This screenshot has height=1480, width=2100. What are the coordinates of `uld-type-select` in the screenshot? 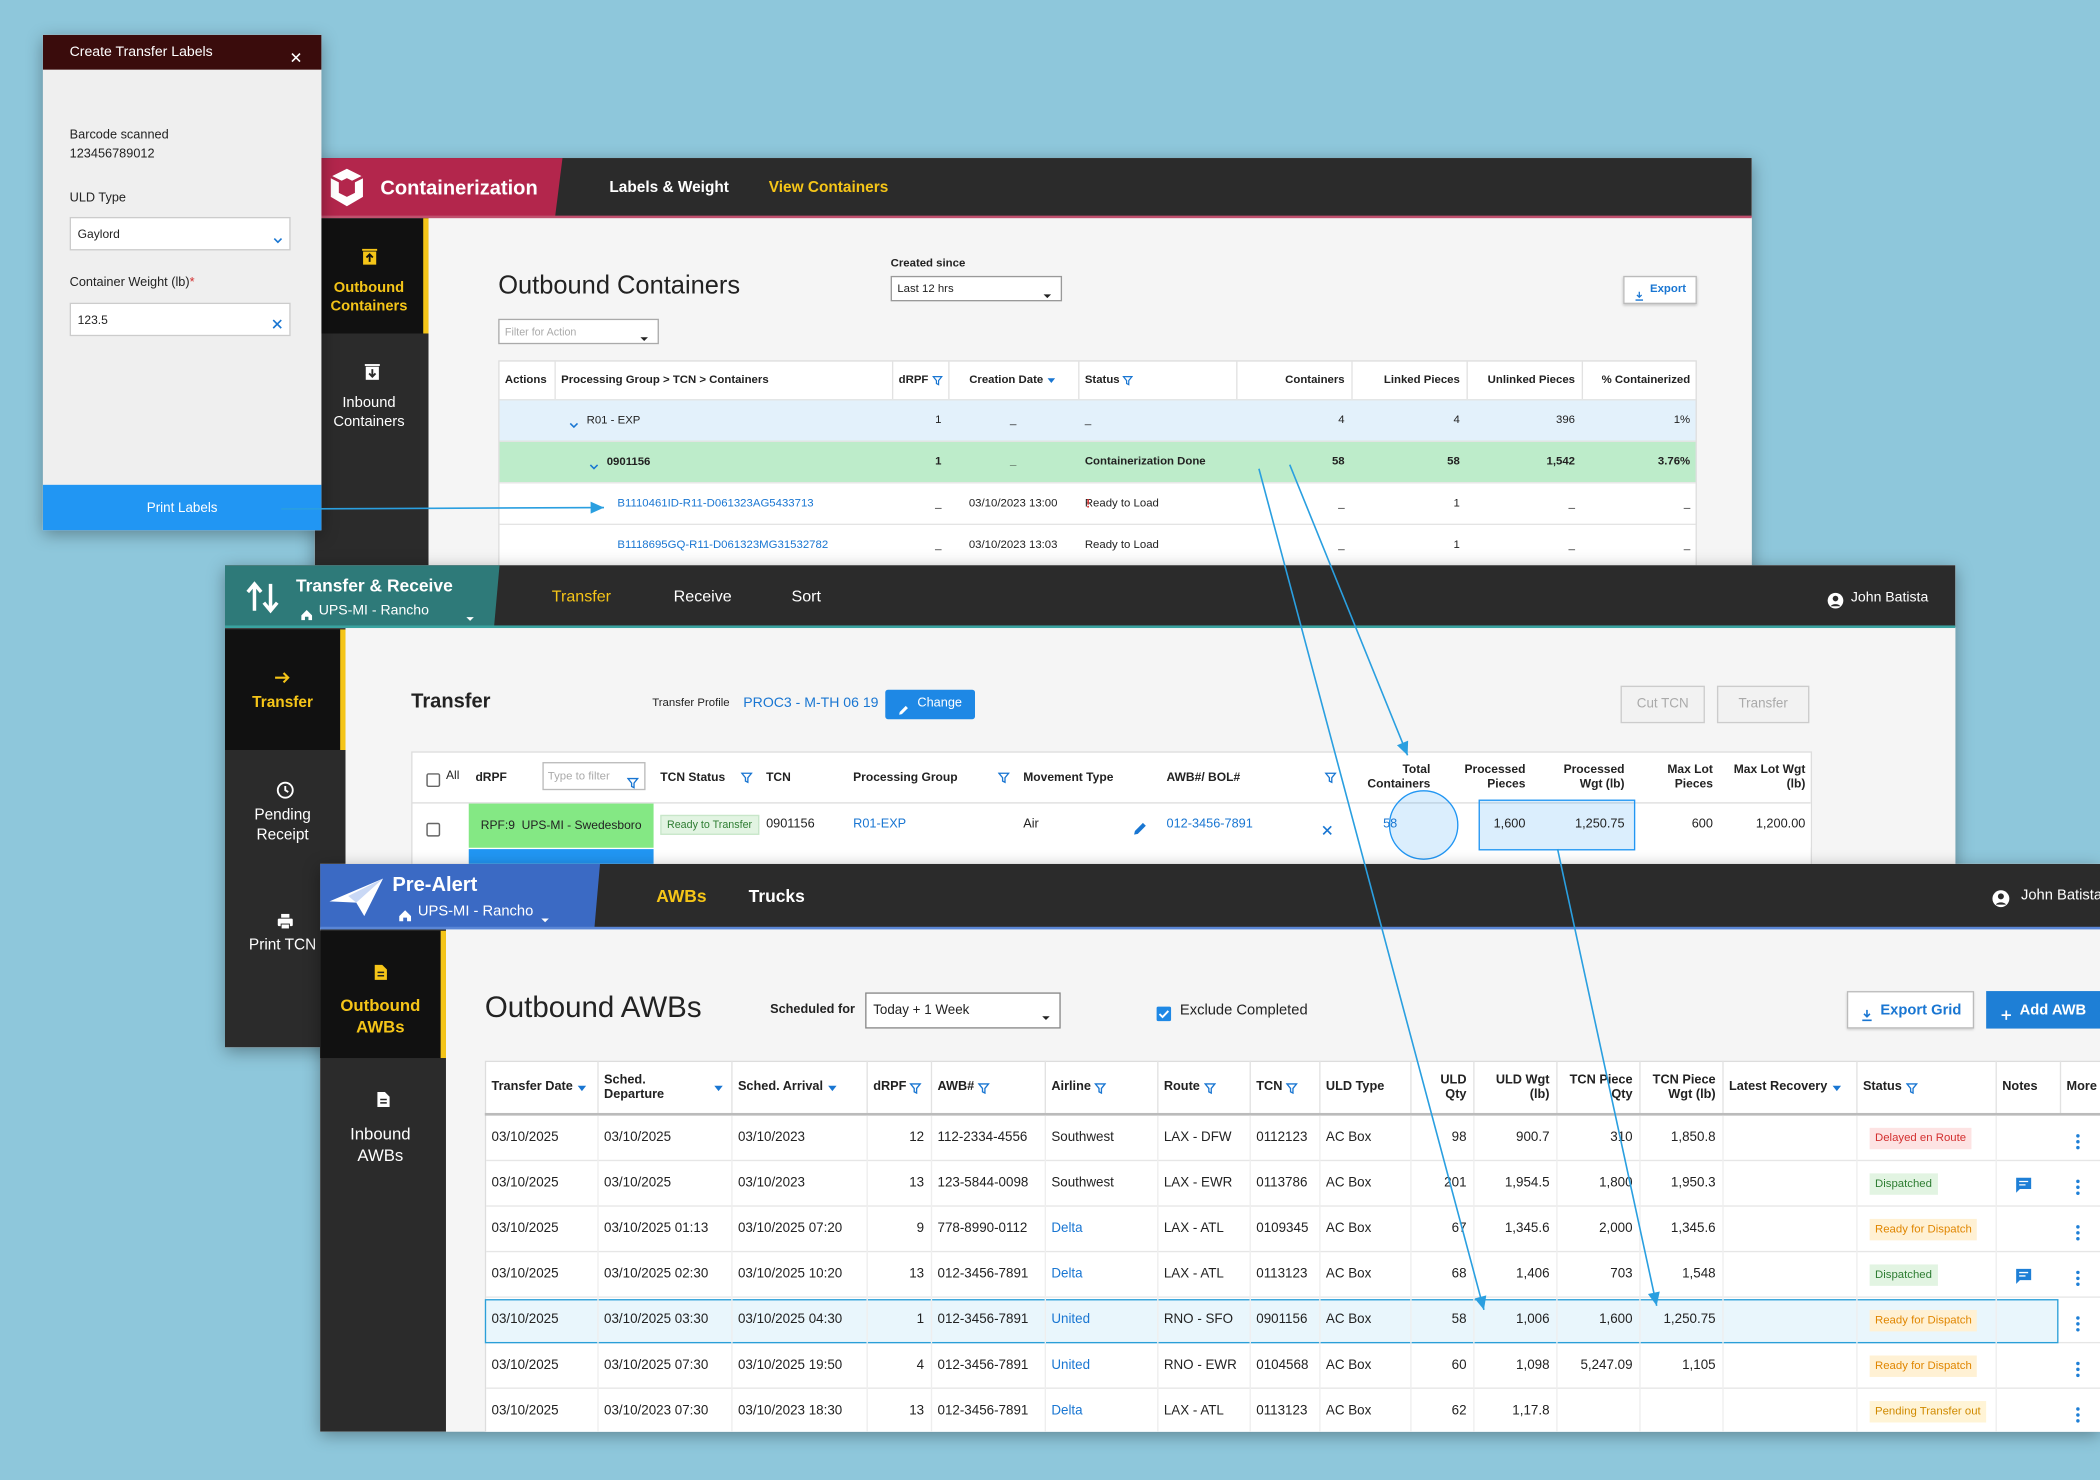 It's located at (180, 233).